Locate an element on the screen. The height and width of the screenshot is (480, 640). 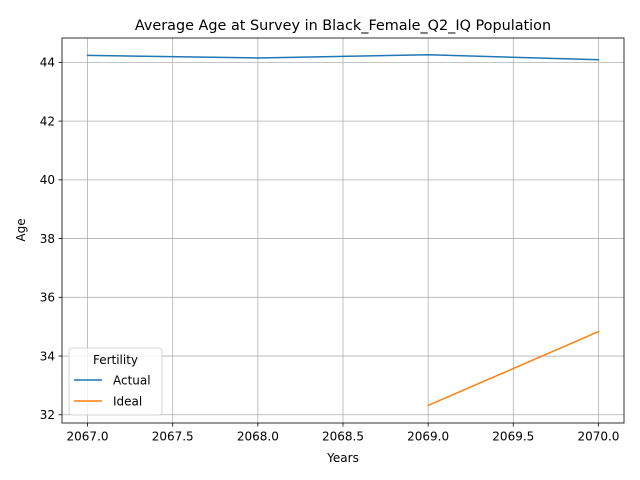
x-tick-label: 2067.5 is located at coordinates (173, 437).